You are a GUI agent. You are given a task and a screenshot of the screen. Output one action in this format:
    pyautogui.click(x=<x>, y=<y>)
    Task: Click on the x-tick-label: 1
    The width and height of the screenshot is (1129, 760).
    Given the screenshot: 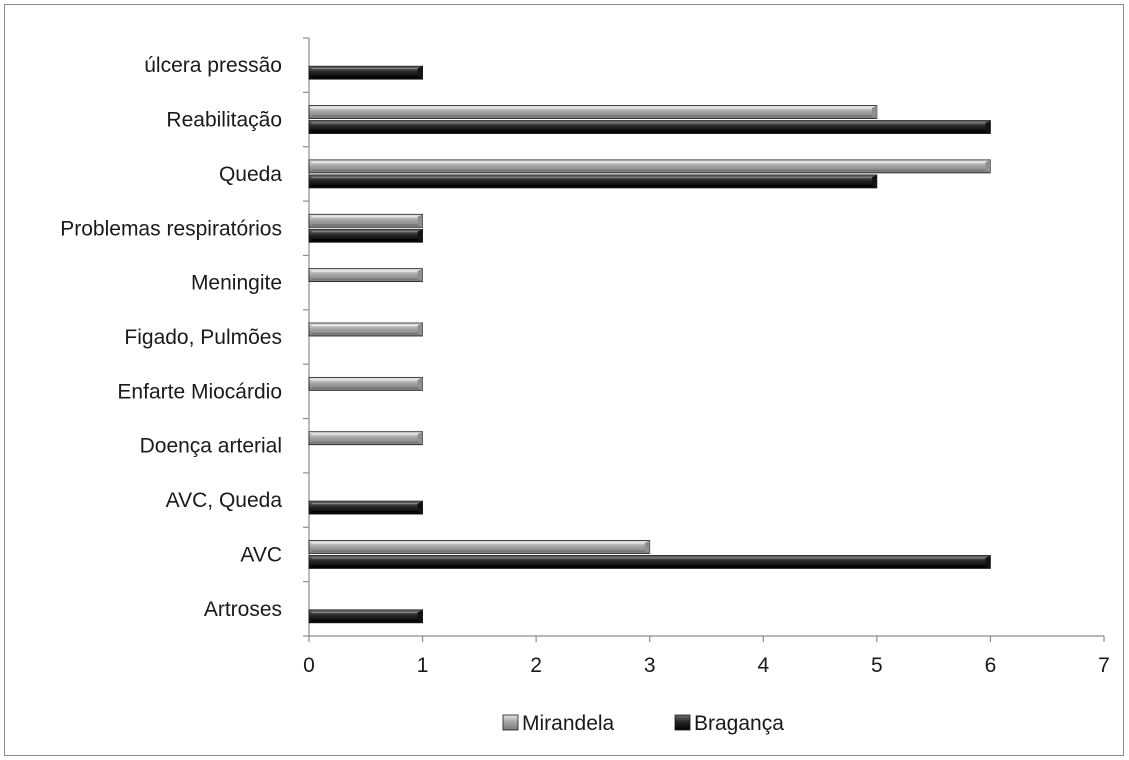 What is the action you would take?
    pyautogui.click(x=423, y=665)
    